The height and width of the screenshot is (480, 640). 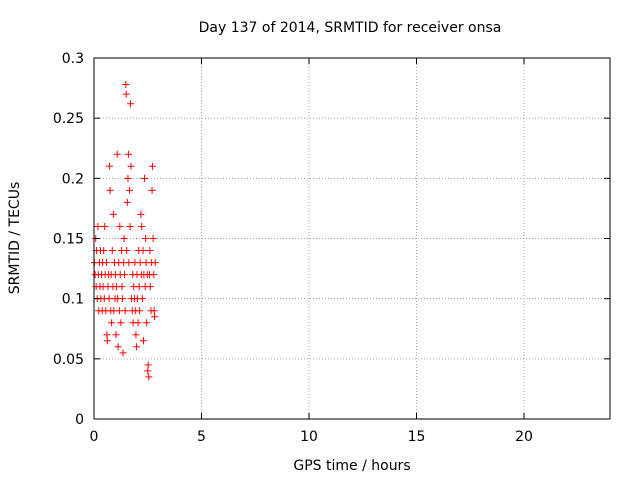 What do you see at coordinates (73, 179) in the screenshot?
I see `y-tick-label: 0.2` at bounding box center [73, 179].